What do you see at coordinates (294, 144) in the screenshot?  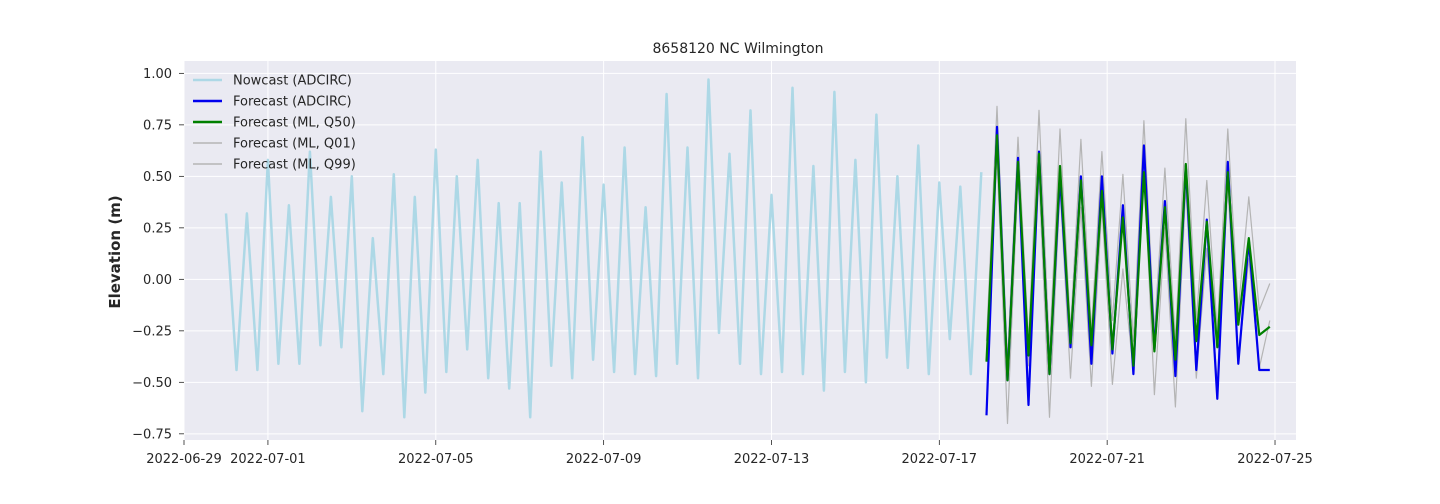 I see `legend-item-forecast-ml-q01-label: Forecast (ML, Q01)` at bounding box center [294, 144].